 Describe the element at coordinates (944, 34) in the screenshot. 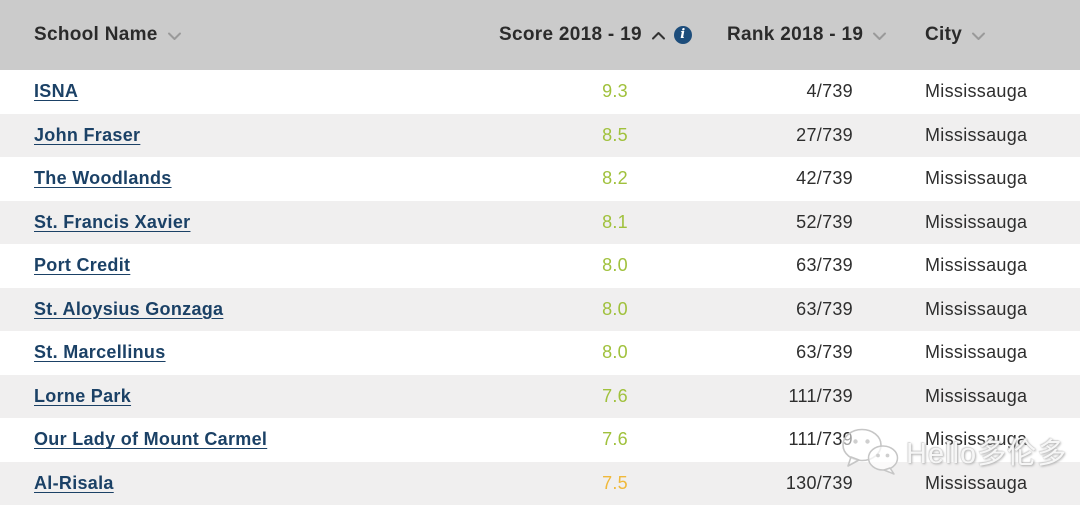

I see `column-label: City` at that location.